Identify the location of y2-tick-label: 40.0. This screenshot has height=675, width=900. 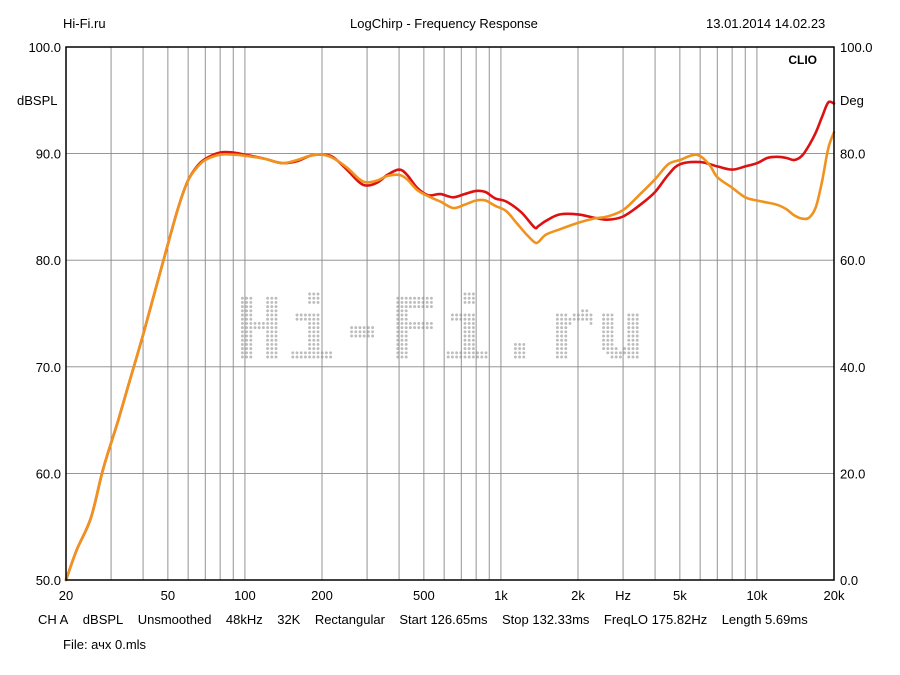
(852, 367).